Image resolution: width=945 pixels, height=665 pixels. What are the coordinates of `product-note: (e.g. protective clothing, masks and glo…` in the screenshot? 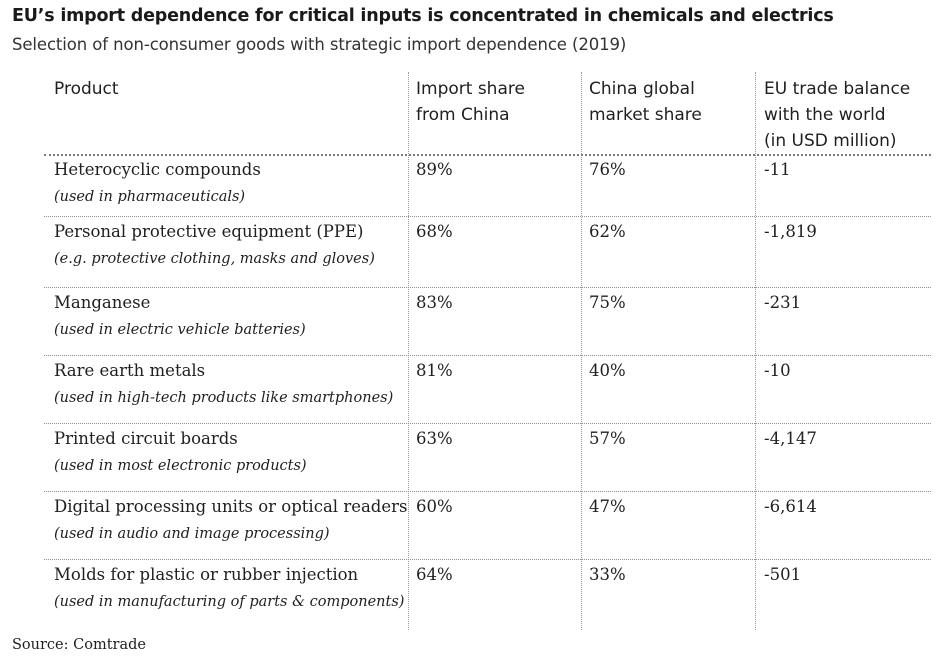 It's located at (214, 259).